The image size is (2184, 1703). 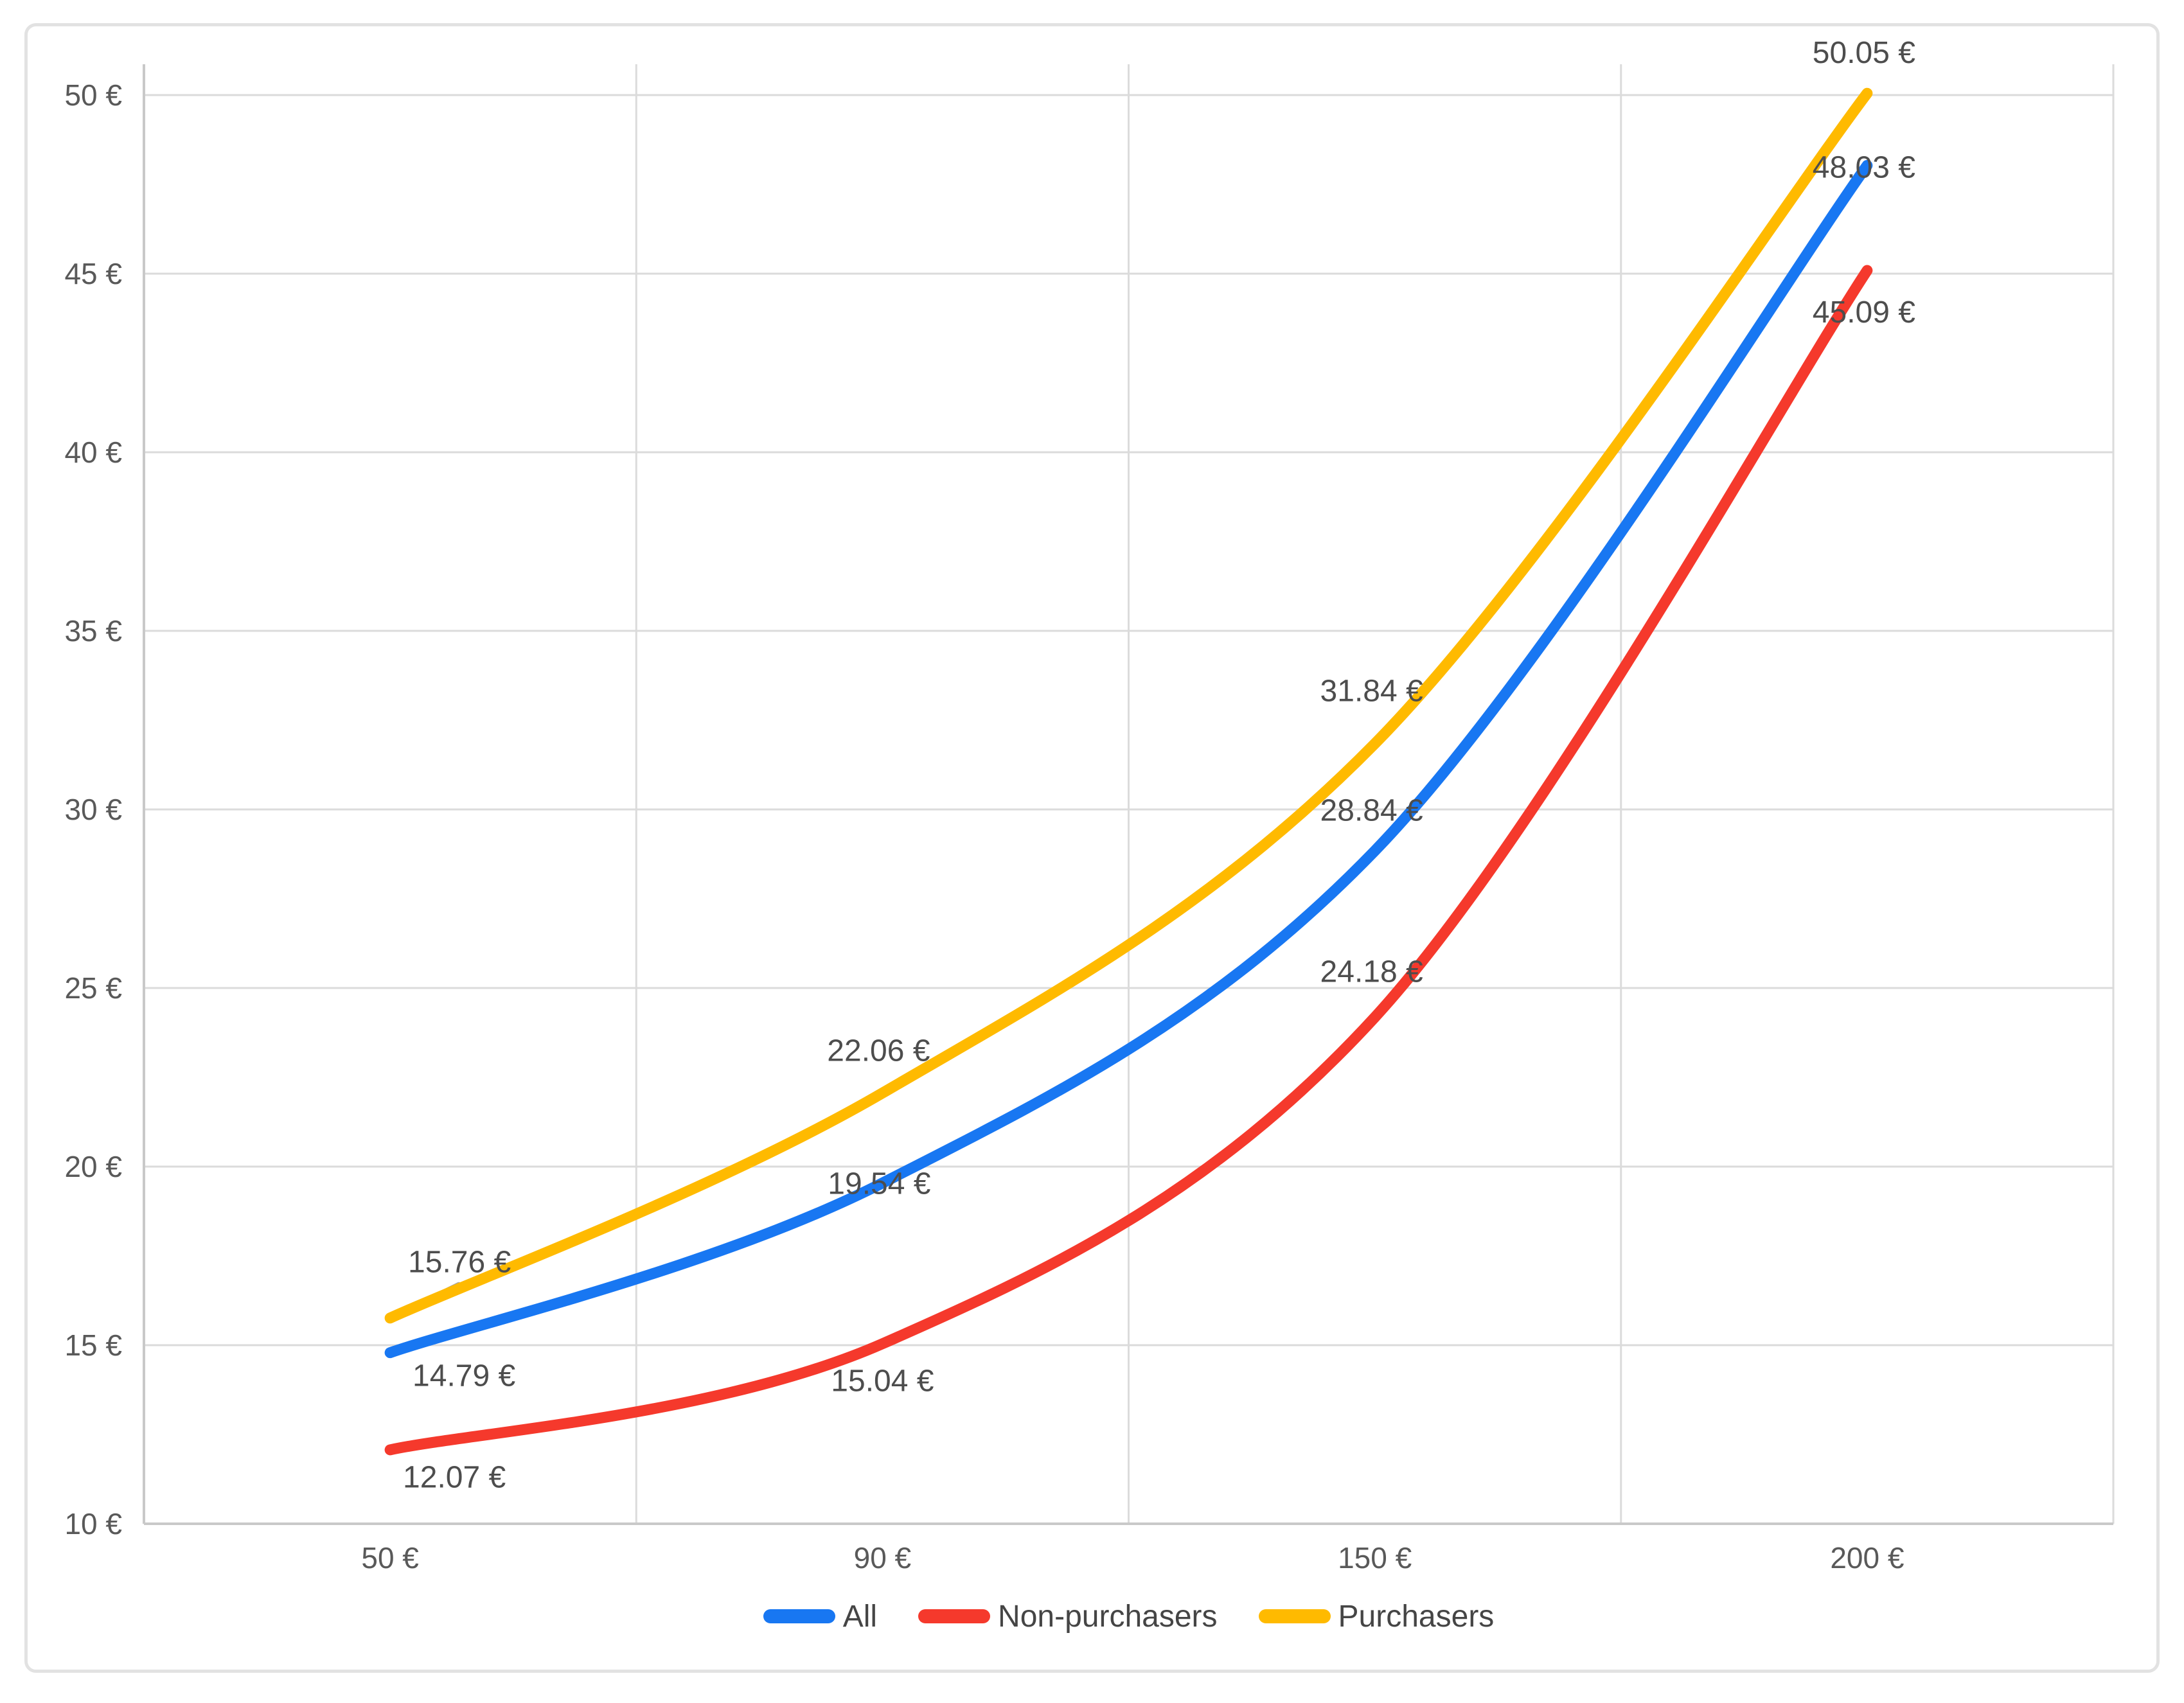 What do you see at coordinates (860, 1616) in the screenshot?
I see `legend-label-all: All` at bounding box center [860, 1616].